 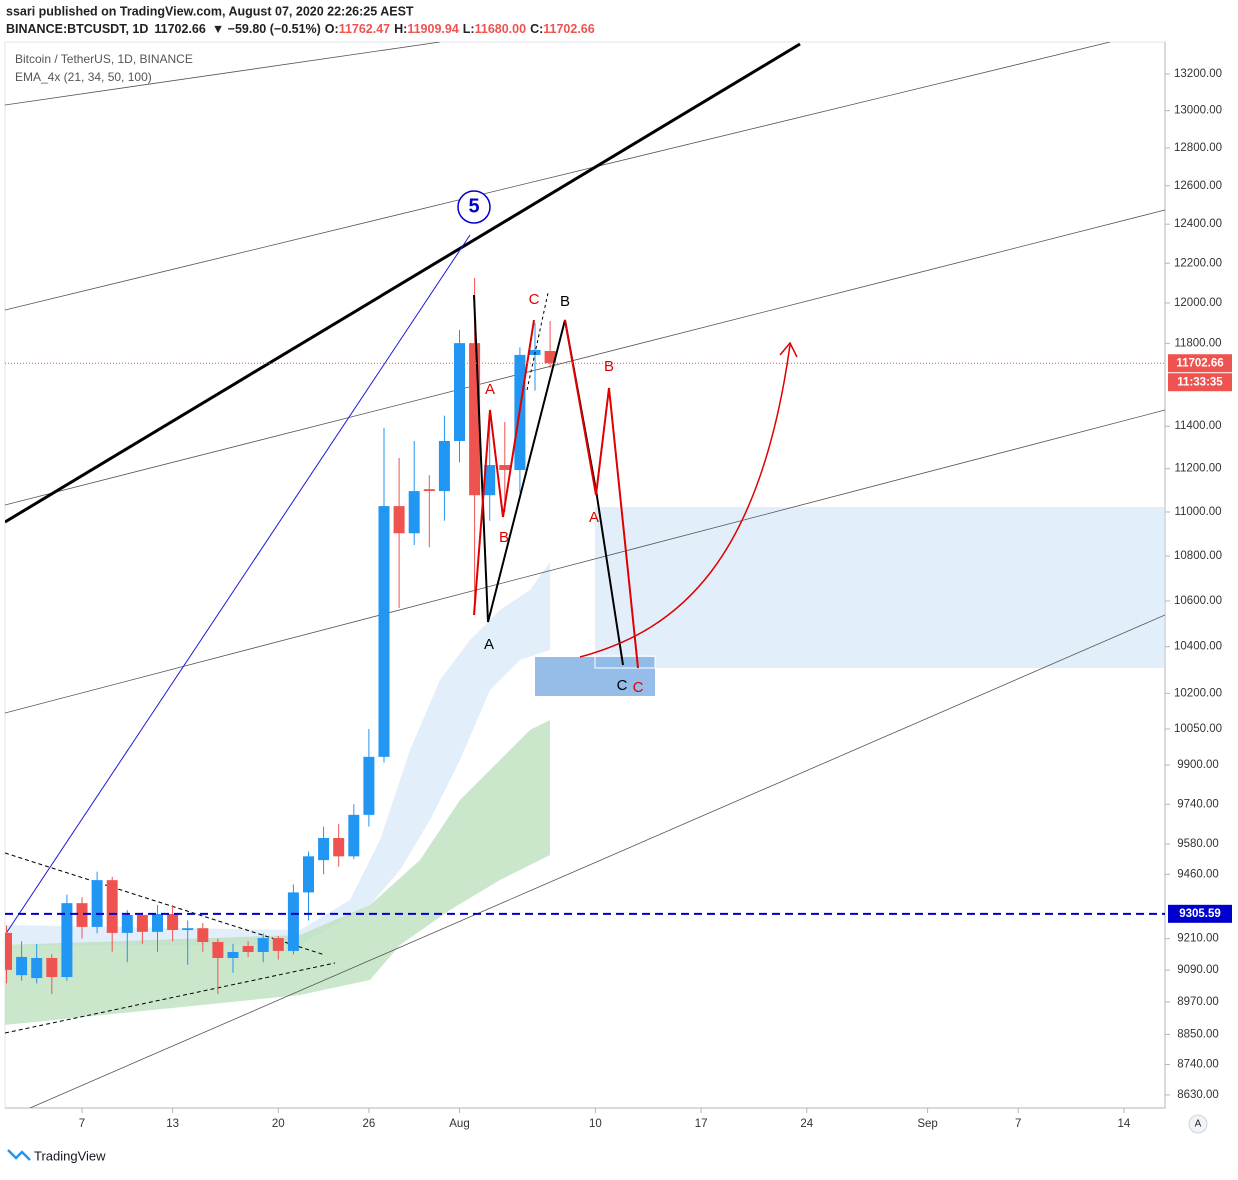 I want to click on indicator-label: EMA_4x (21, 34, 50, 100), so click(x=83, y=77).